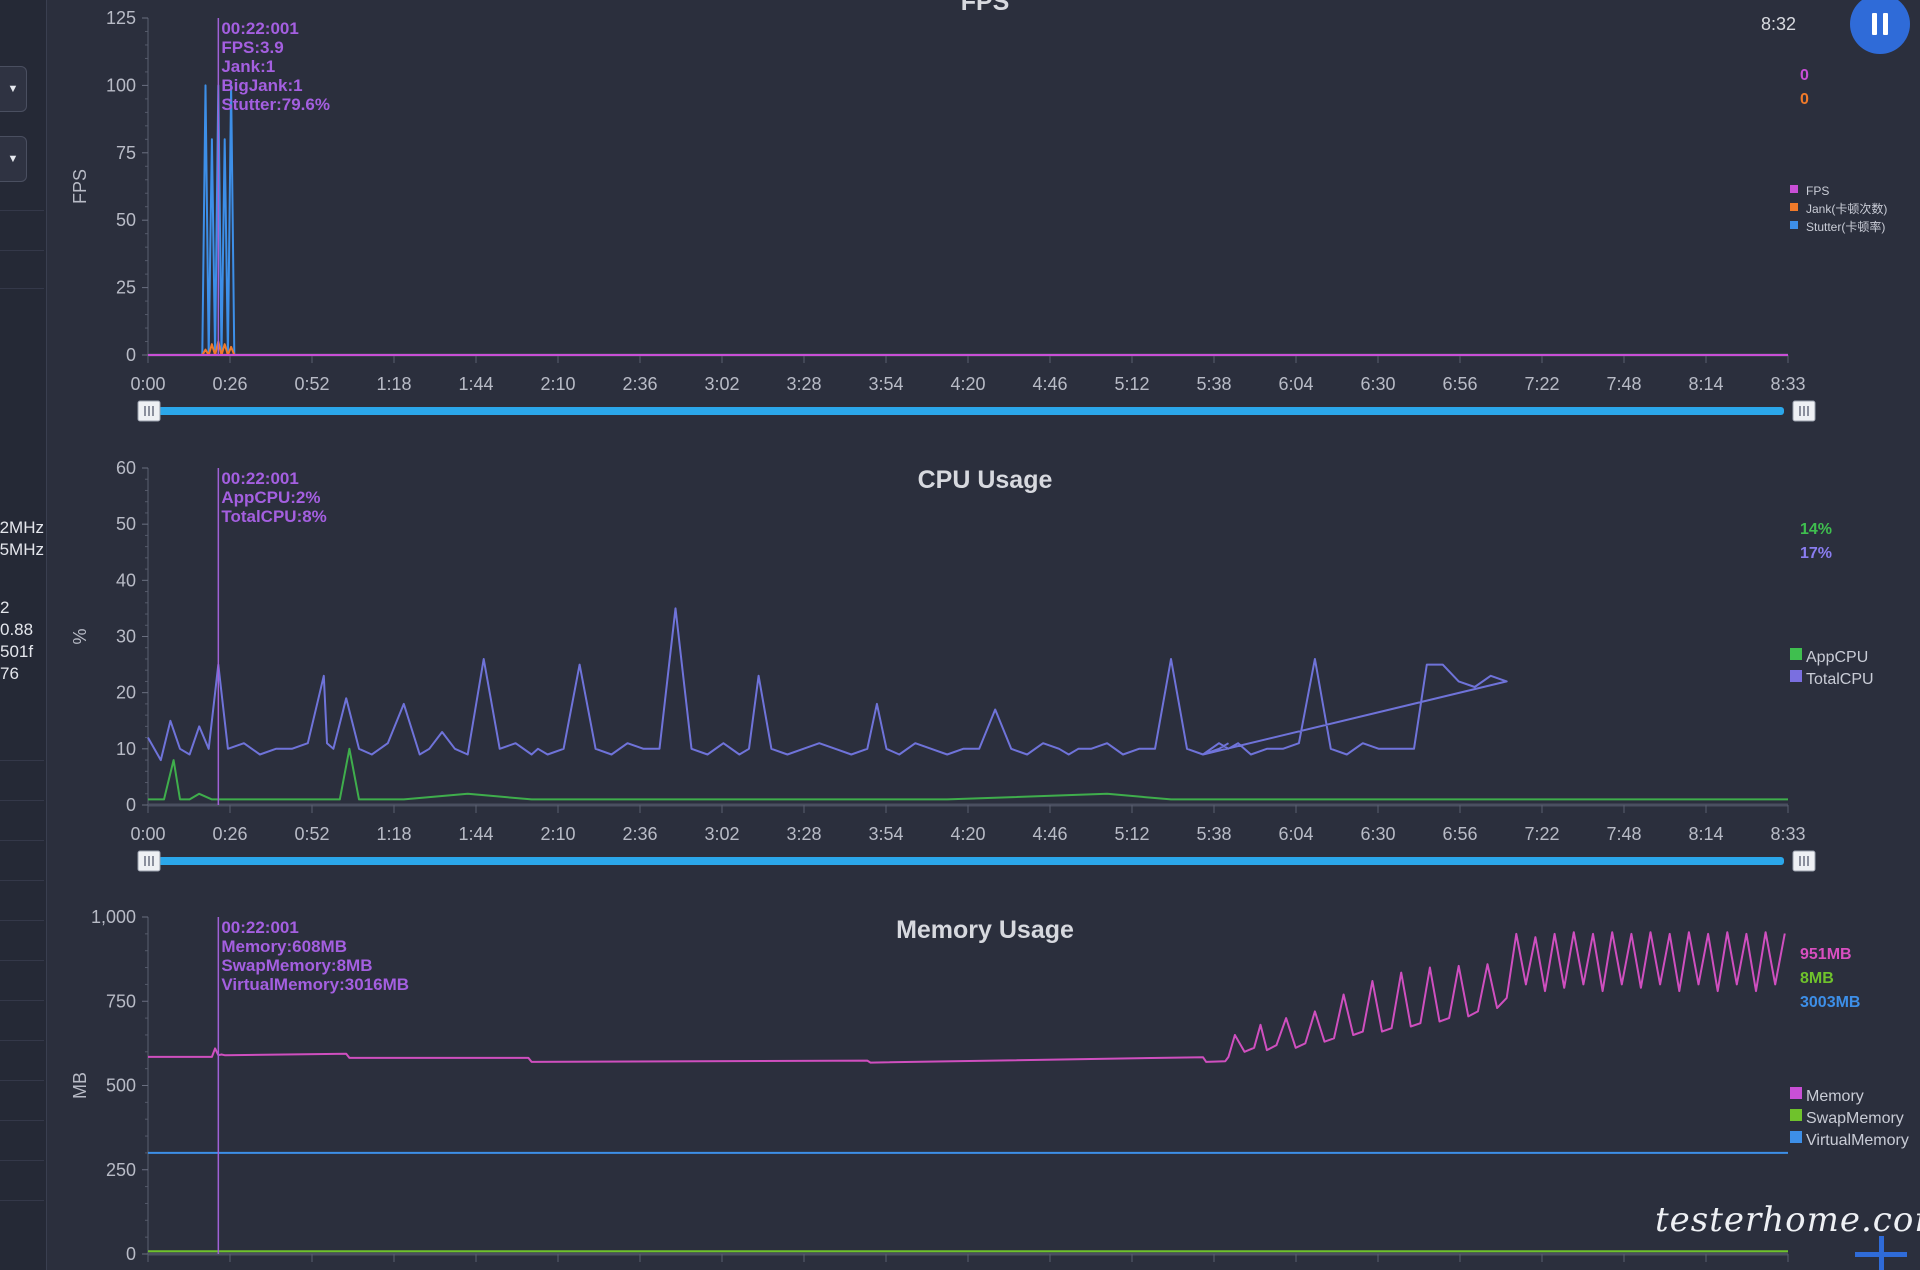 Image resolution: width=1920 pixels, height=1270 pixels. What do you see at coordinates (1541, 384) in the screenshot?
I see `fps-x-tick-label: 7:22` at bounding box center [1541, 384].